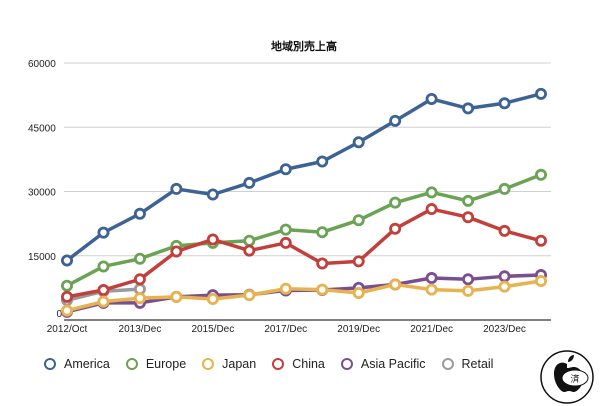 This screenshot has height=406, width=600. I want to click on y-tick-label: 30000, so click(42, 193).